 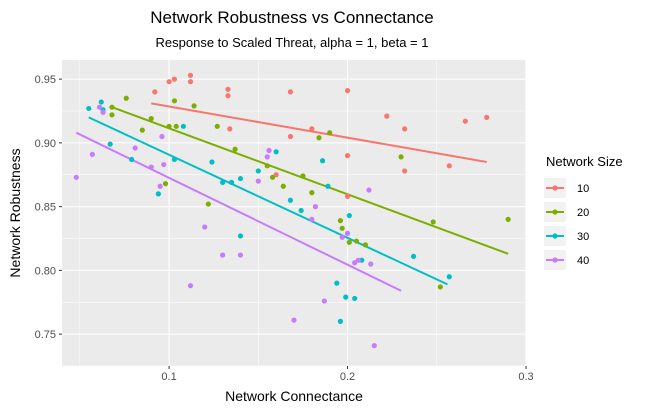 What do you see at coordinates (45, 271) in the screenshot?
I see `y-tick-label: 0.80` at bounding box center [45, 271].